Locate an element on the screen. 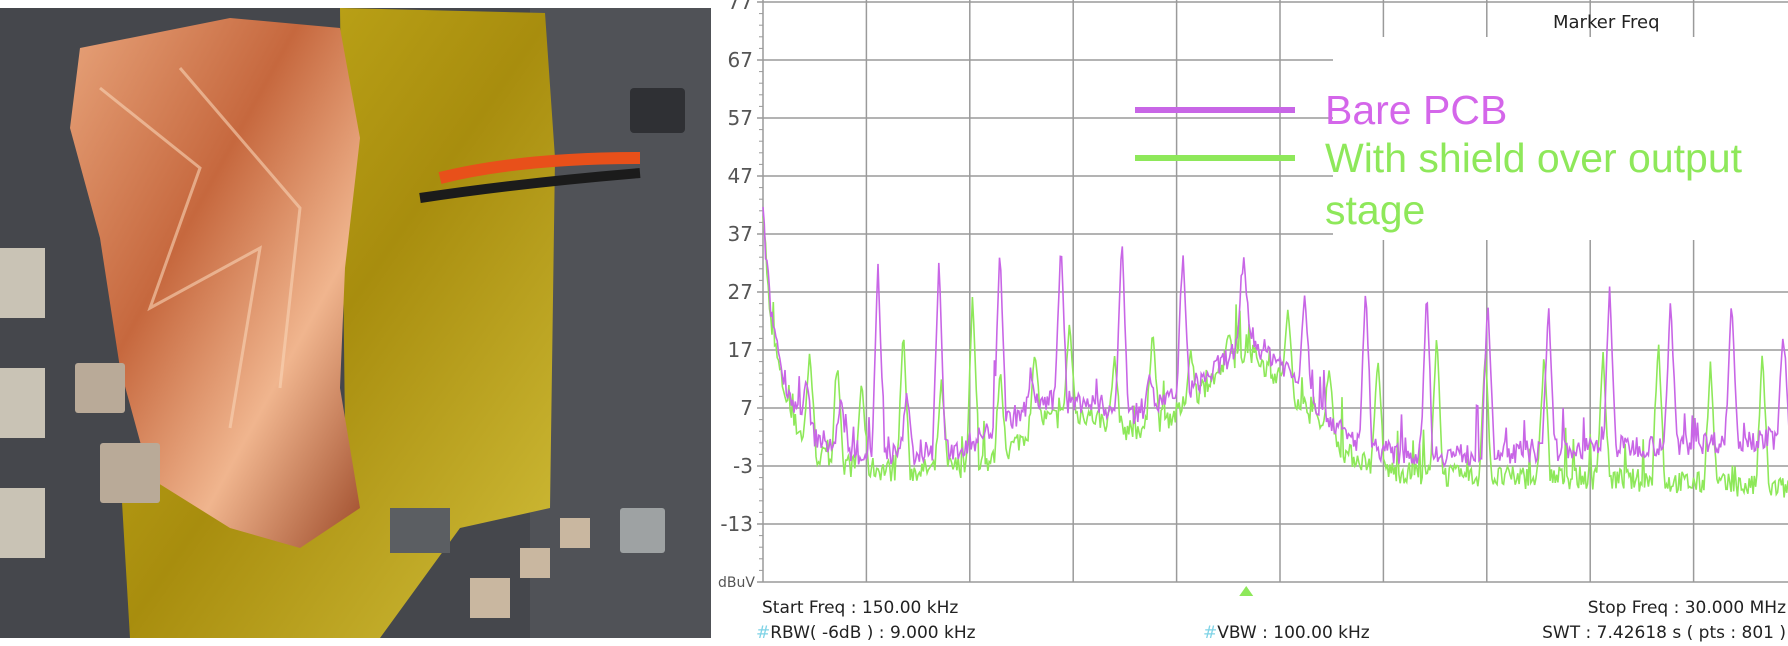 The height and width of the screenshot is (646, 1788). y-axis-unit-label: dBuV is located at coordinates (736, 583).